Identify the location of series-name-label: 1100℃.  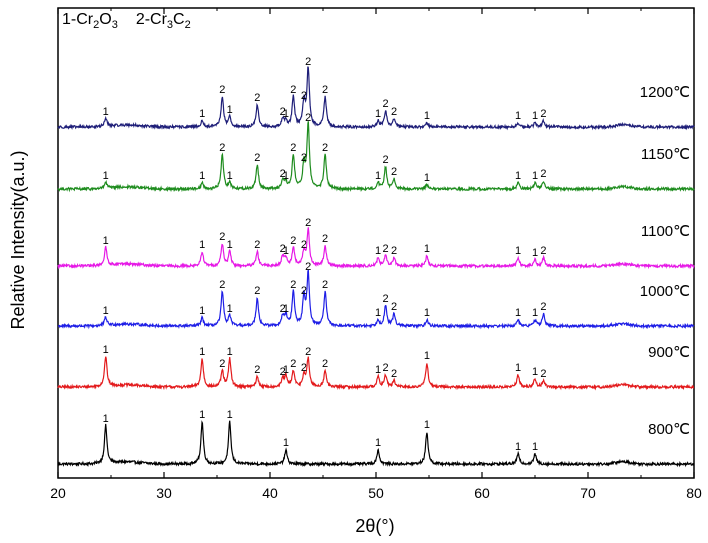
(665, 231).